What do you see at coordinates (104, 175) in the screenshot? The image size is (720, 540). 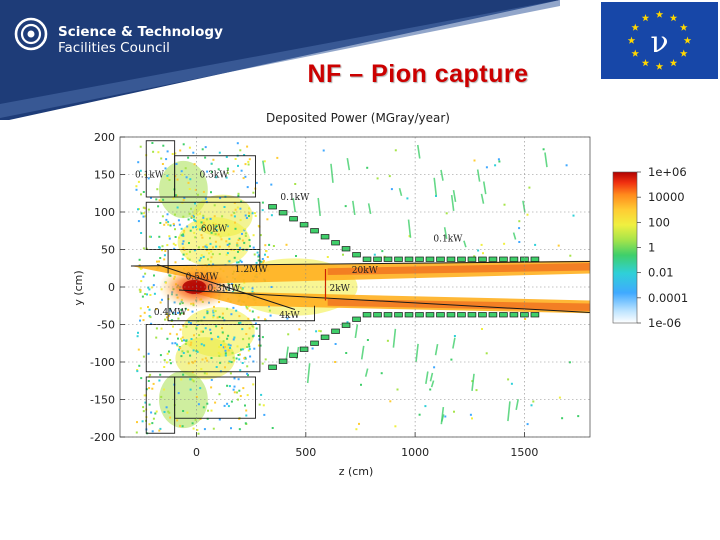 I see `y-tick-label: 150` at bounding box center [104, 175].